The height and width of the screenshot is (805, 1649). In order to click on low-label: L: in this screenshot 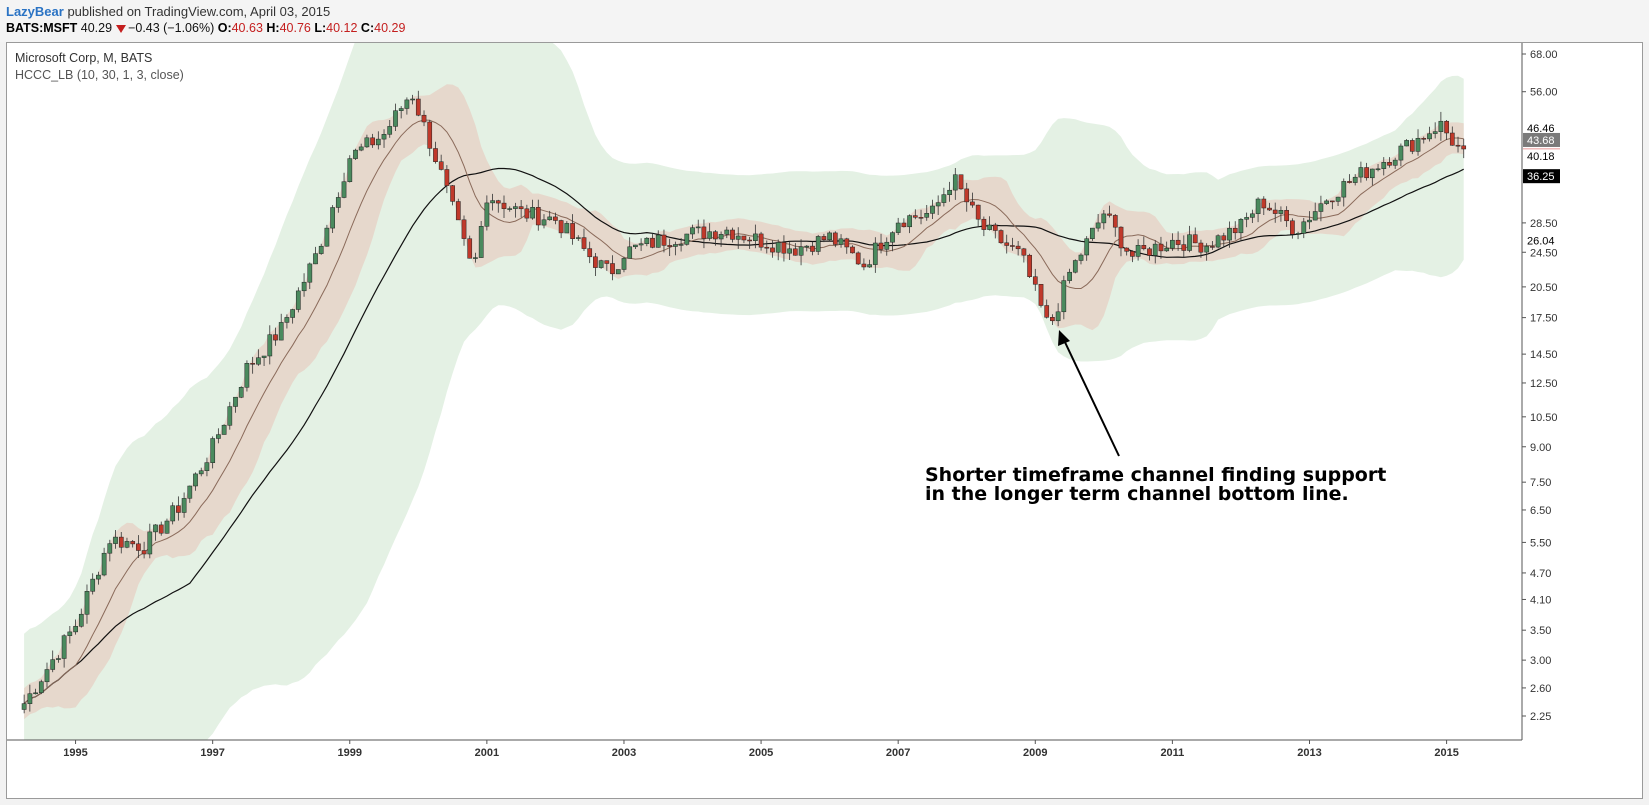, I will do `click(320, 28)`.